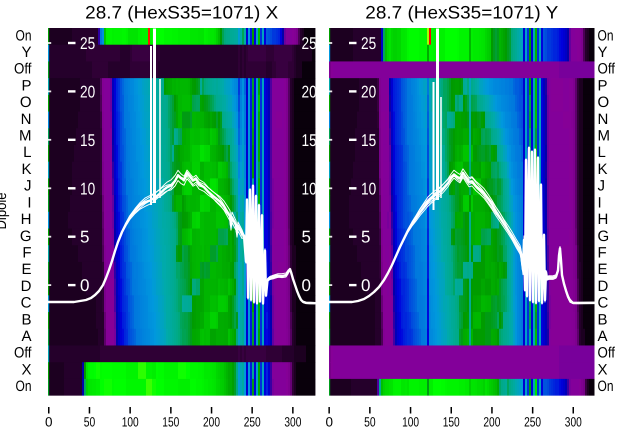 The height and width of the screenshot is (440, 640). What do you see at coordinates (5, 211) in the screenshot?
I see `svg-text: Dipole` at bounding box center [5, 211].